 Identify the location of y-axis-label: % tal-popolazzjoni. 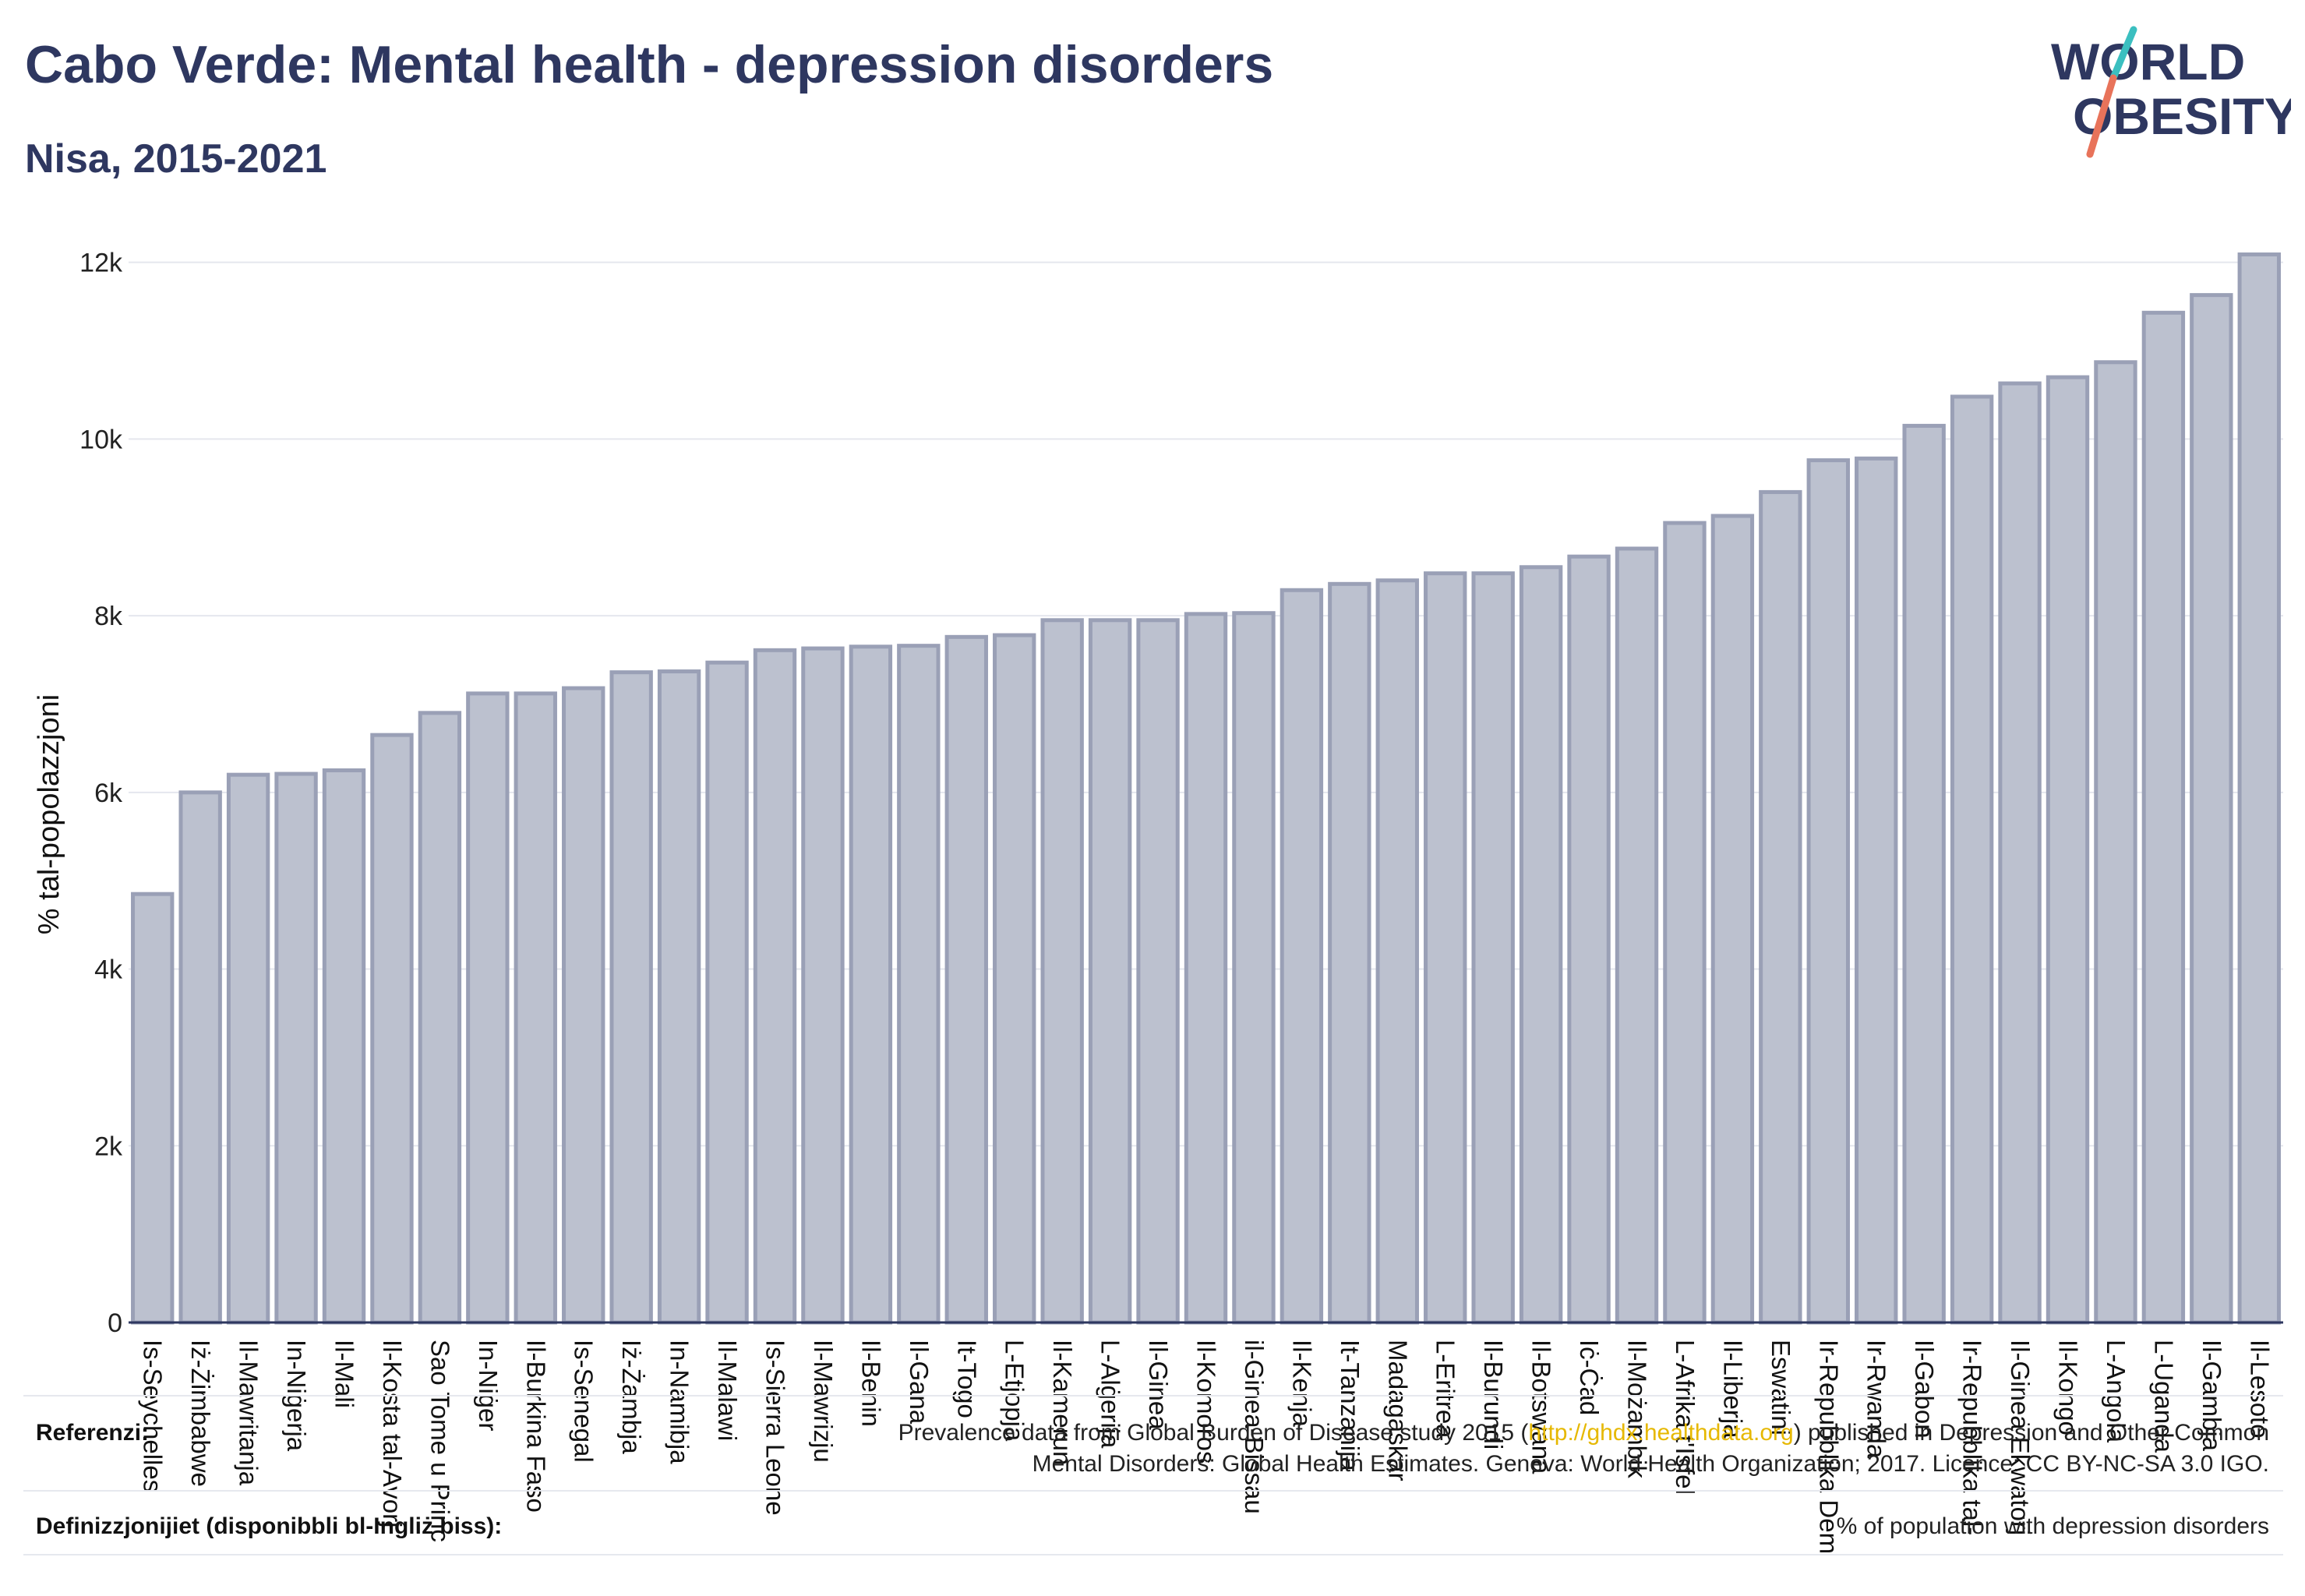
(49, 814).